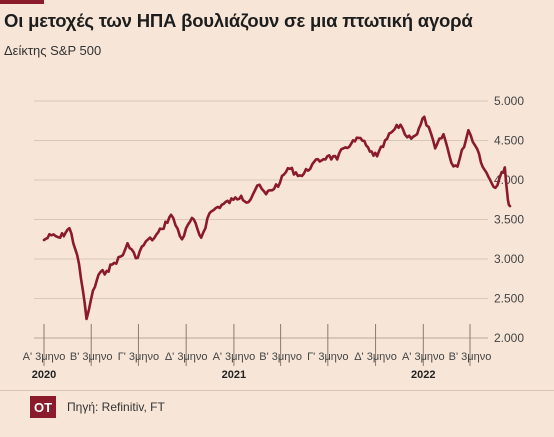  I want to click on y-tick-label: 3.500, so click(509, 220).